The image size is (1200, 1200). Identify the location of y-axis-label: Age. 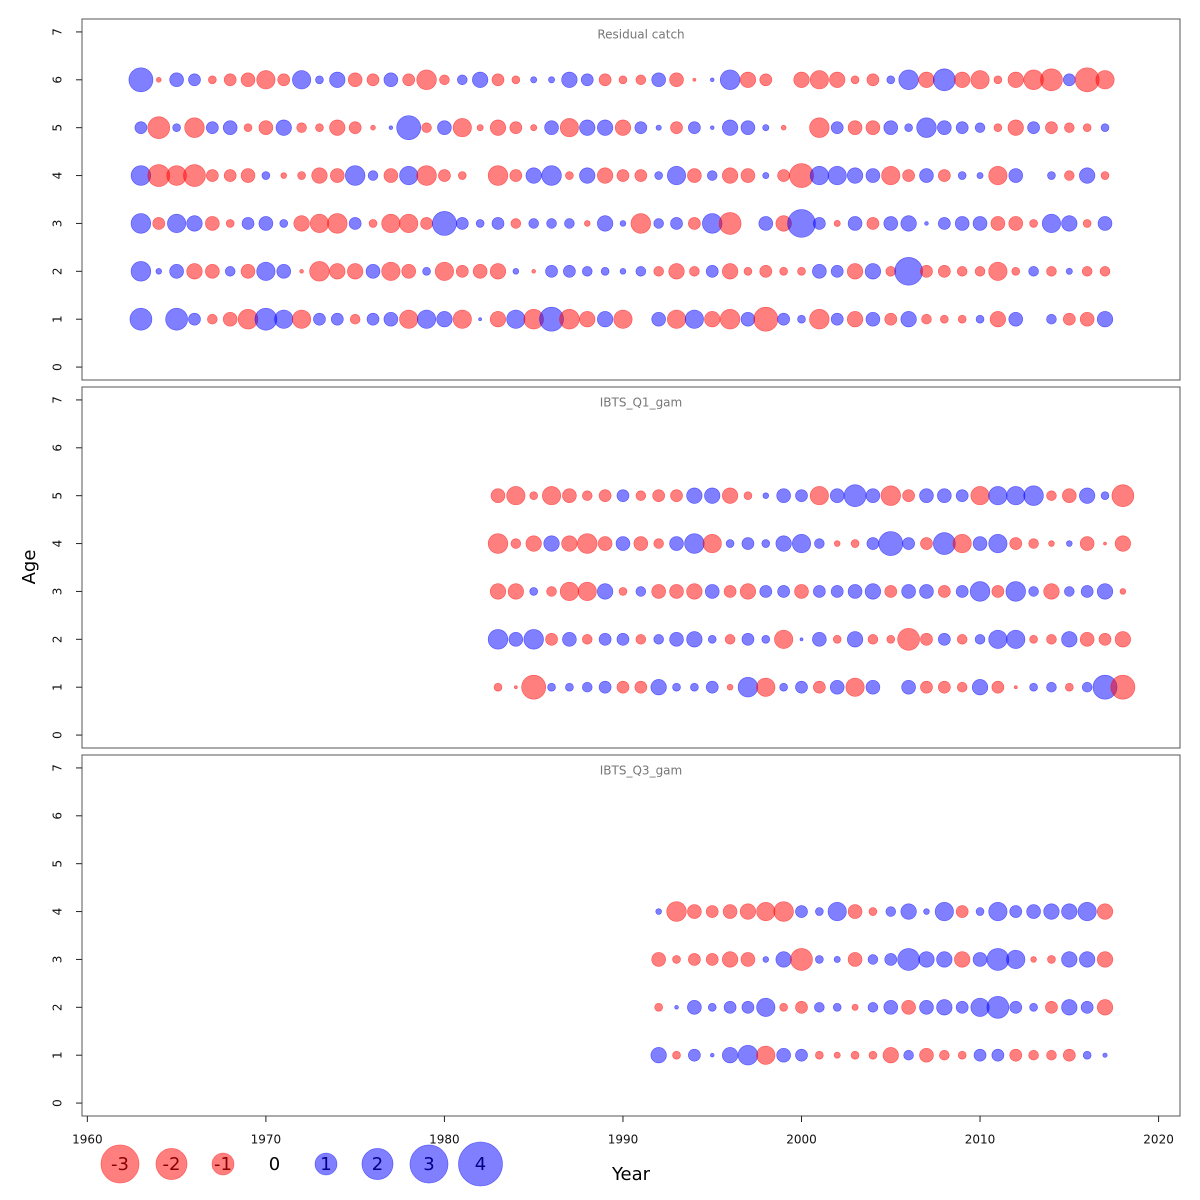
(29, 567).